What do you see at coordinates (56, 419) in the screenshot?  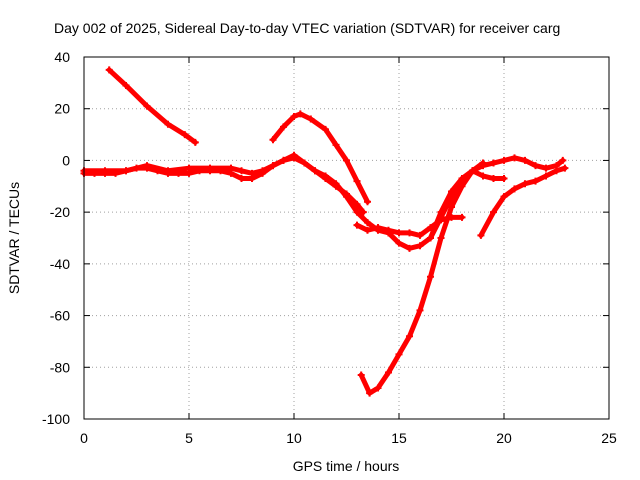 I see `y-tick-label: -100` at bounding box center [56, 419].